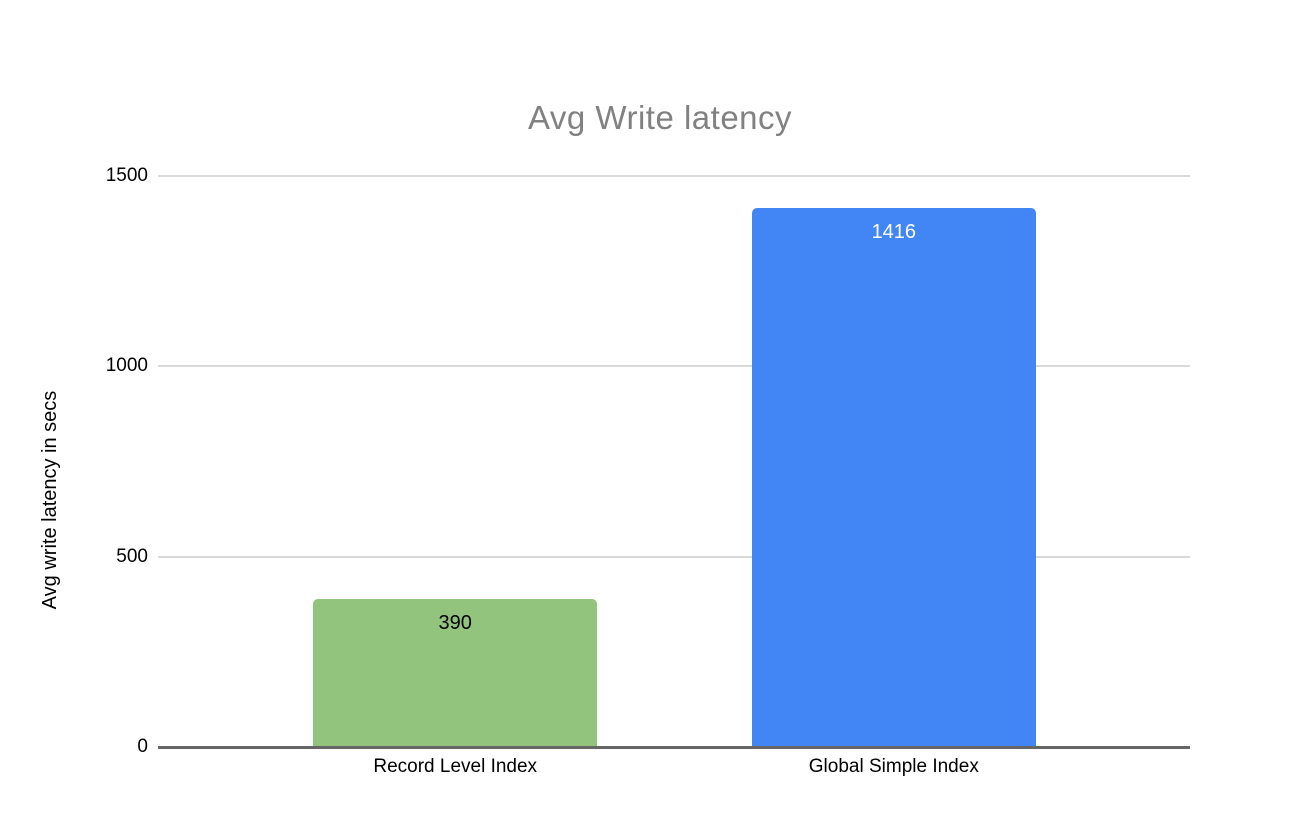 Image resolution: width=1294 pixels, height=814 pixels. Describe the element at coordinates (132, 556) in the screenshot. I see `y-tick-label: 500` at that location.